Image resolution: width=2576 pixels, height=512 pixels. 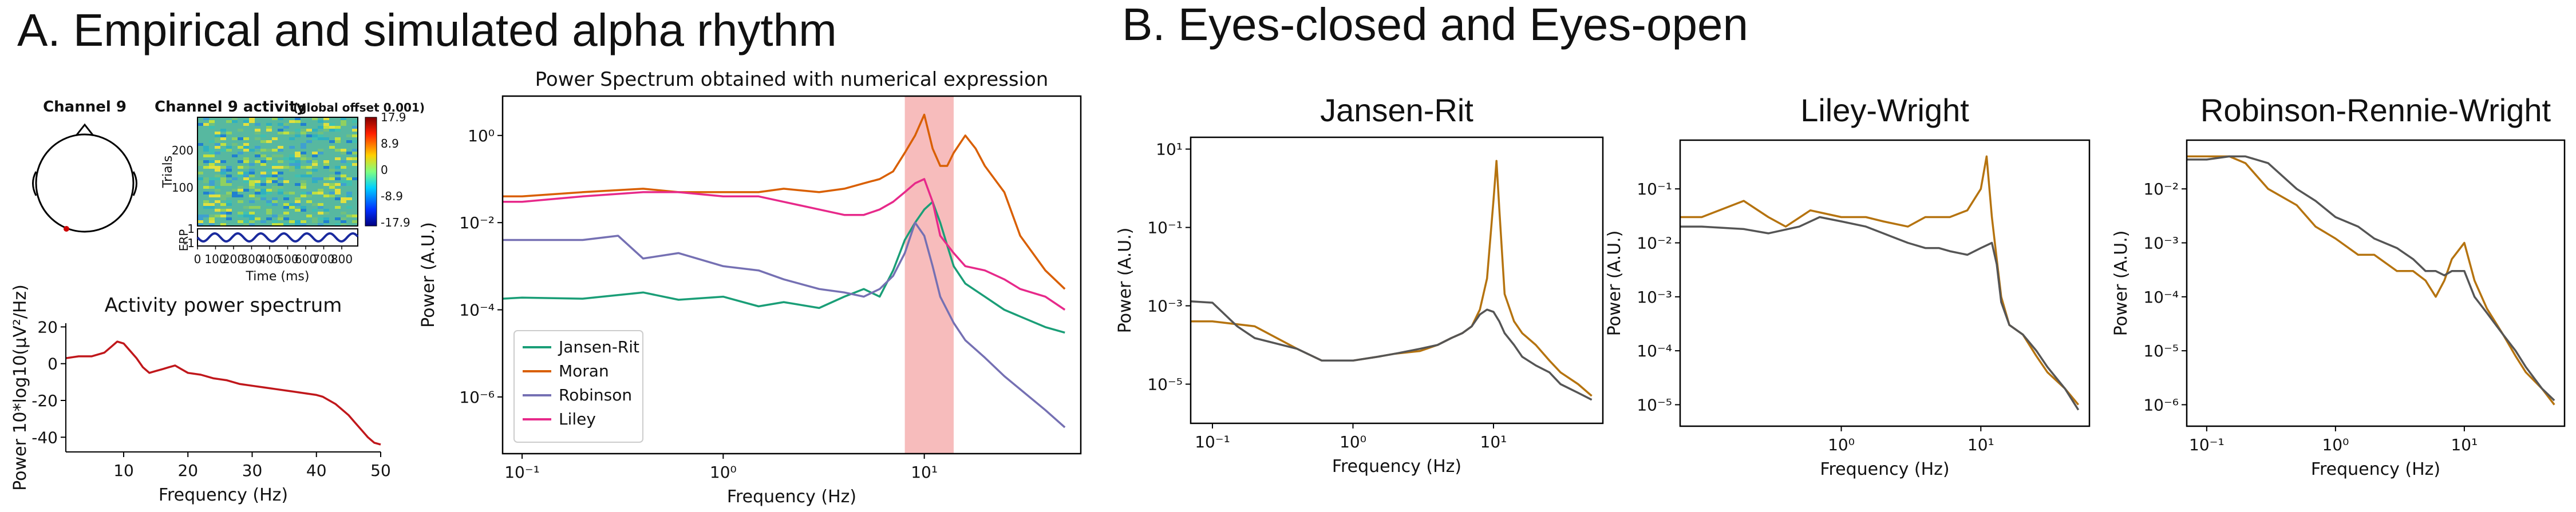 What do you see at coordinates (359, 107) in the screenshot?
I see `activity-subtitle: (global offset 0.001)` at bounding box center [359, 107].